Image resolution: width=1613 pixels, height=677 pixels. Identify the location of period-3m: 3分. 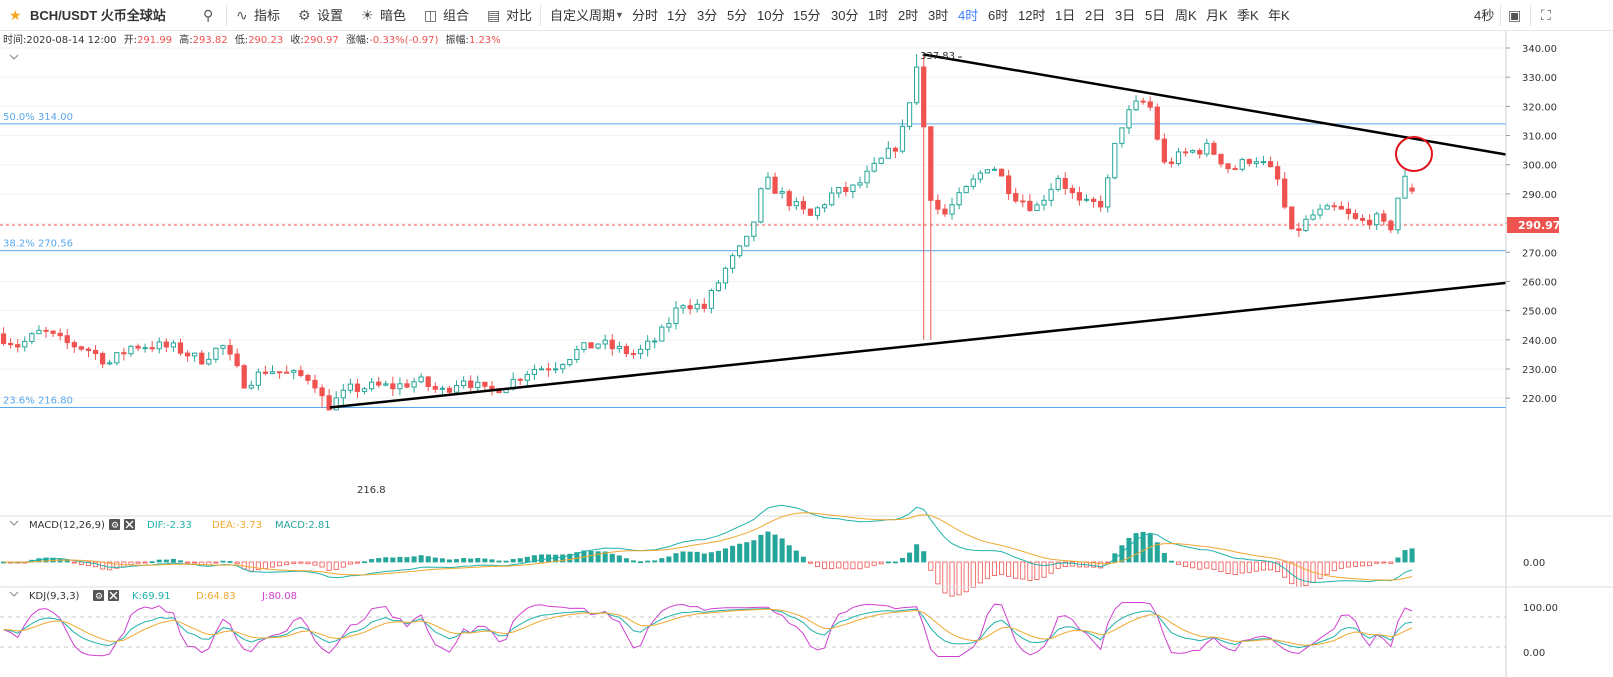
(707, 15).